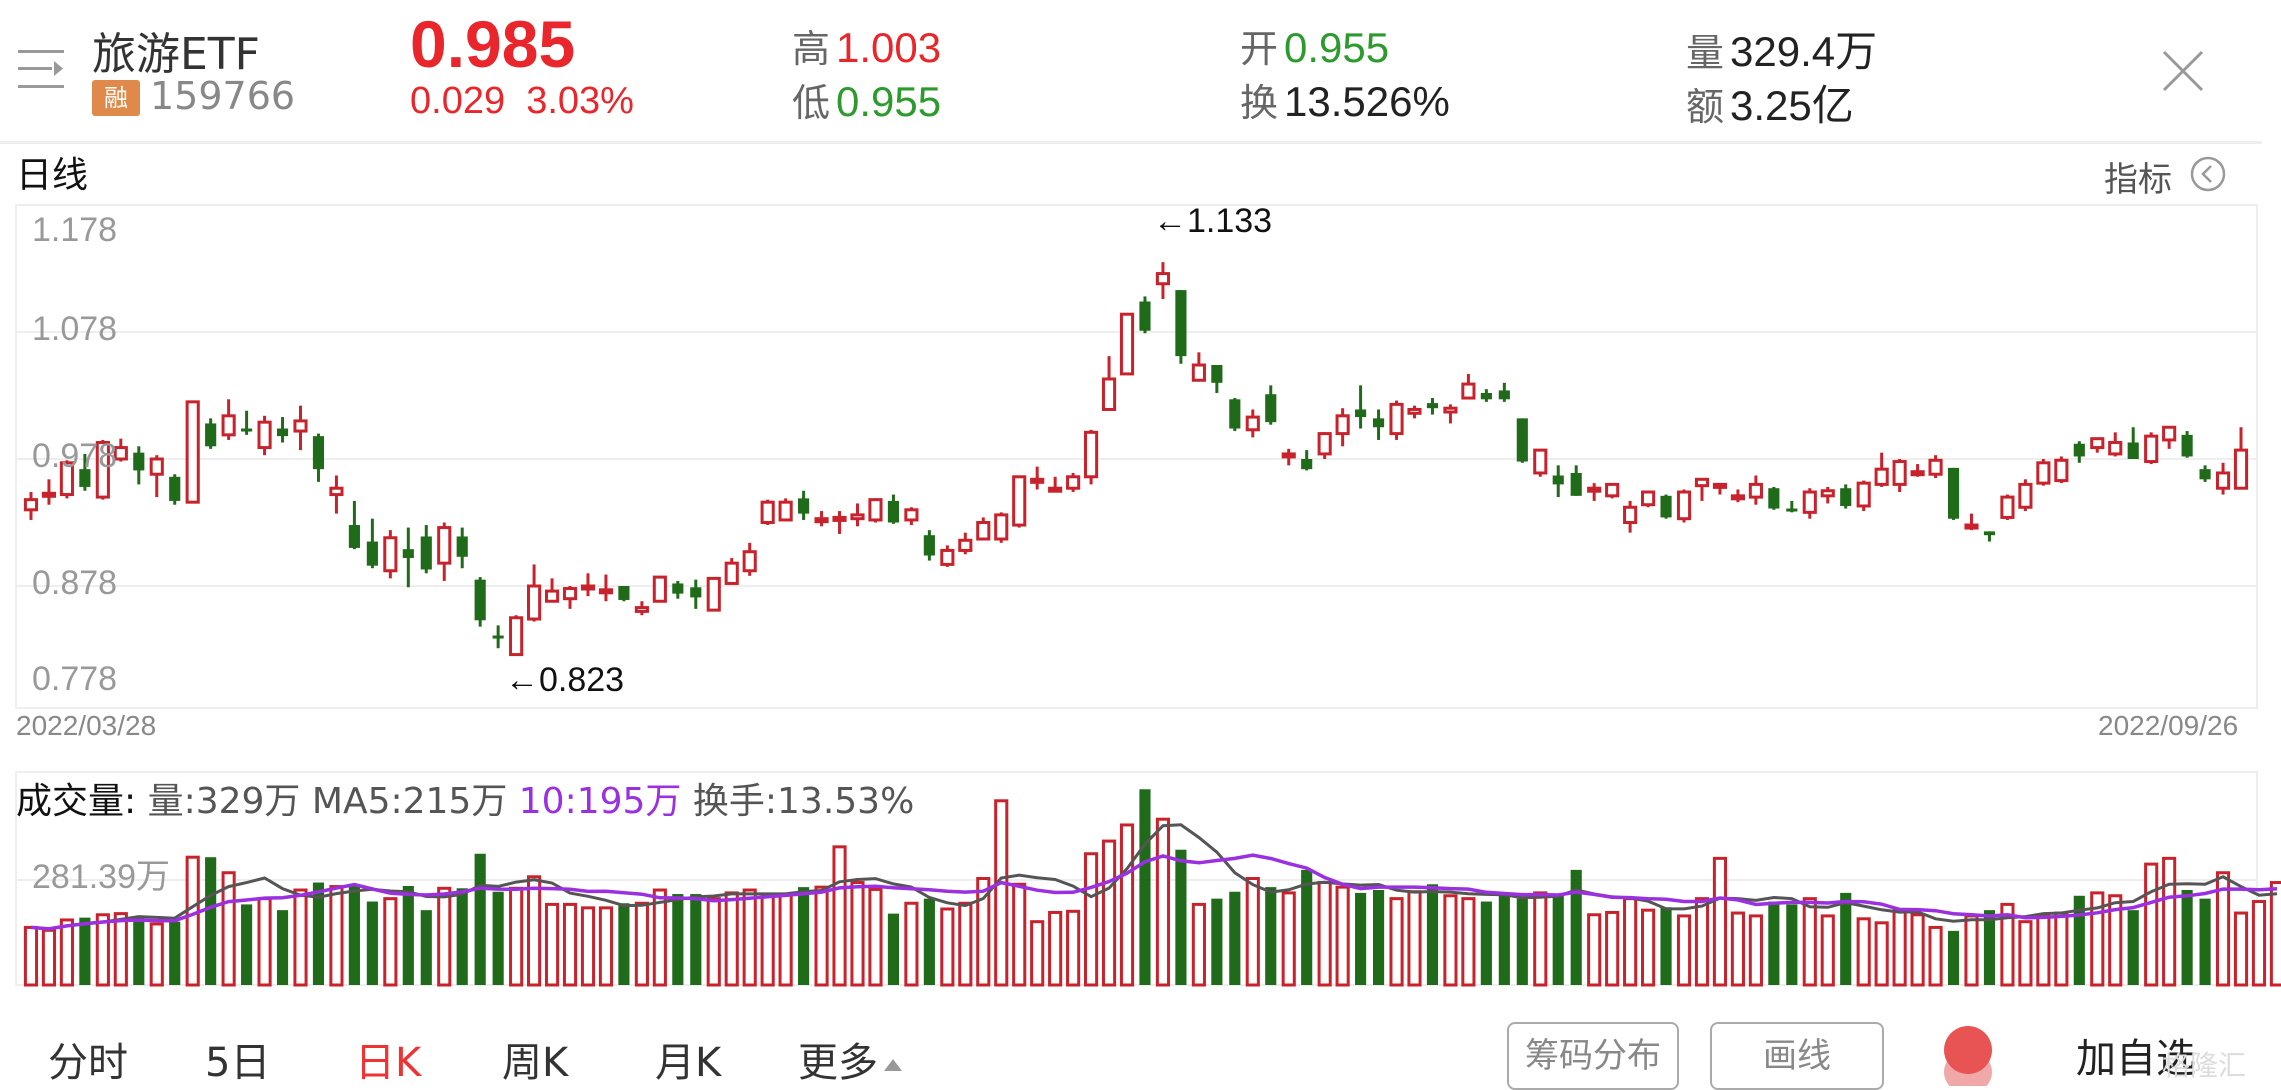 The width and height of the screenshot is (2281, 1090). I want to click on high-stat: 高 1.003, so click(867, 47).